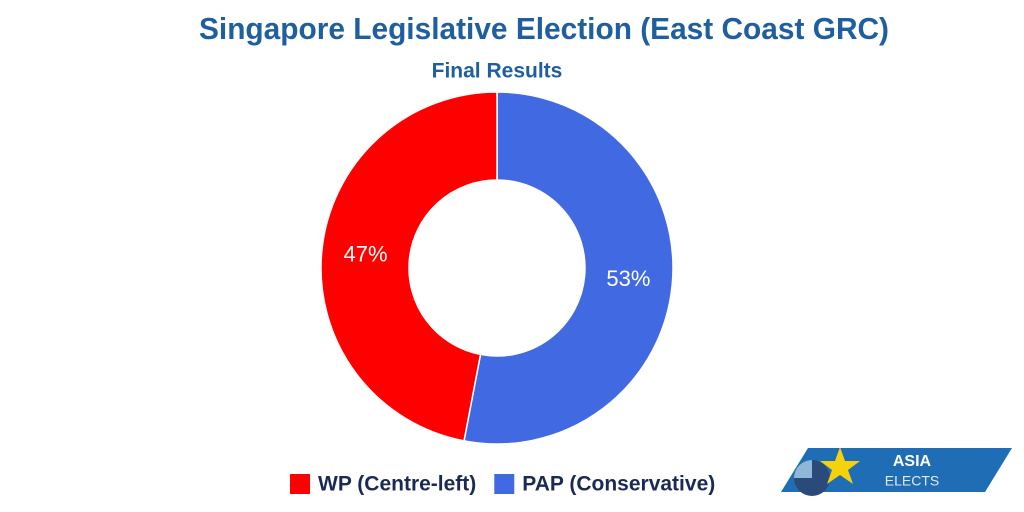 The image size is (1024, 512). I want to click on legend-label: PAP (Conservative), so click(618, 484).